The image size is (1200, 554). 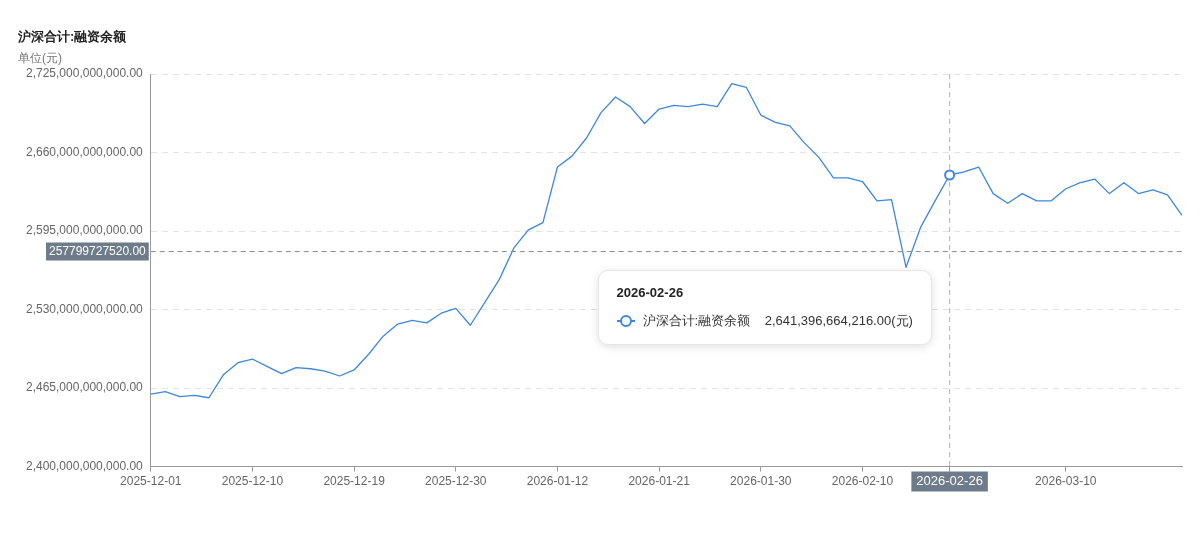 What do you see at coordinates (659, 481) in the screenshot?
I see `x-tick-label: 2026-01-21` at bounding box center [659, 481].